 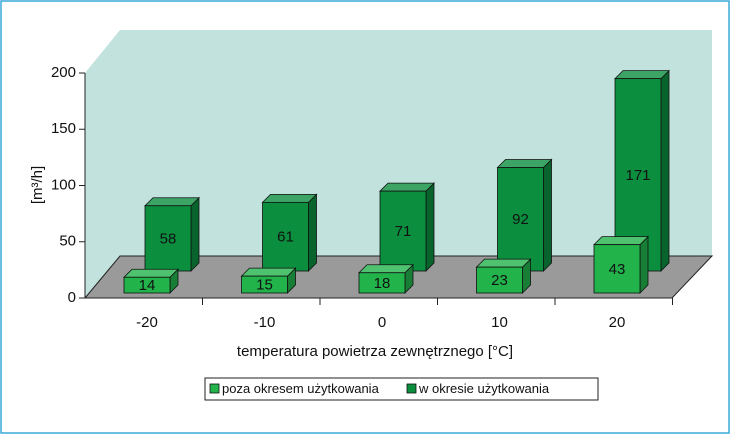 I want to click on value-label: 15, so click(x=264, y=285).